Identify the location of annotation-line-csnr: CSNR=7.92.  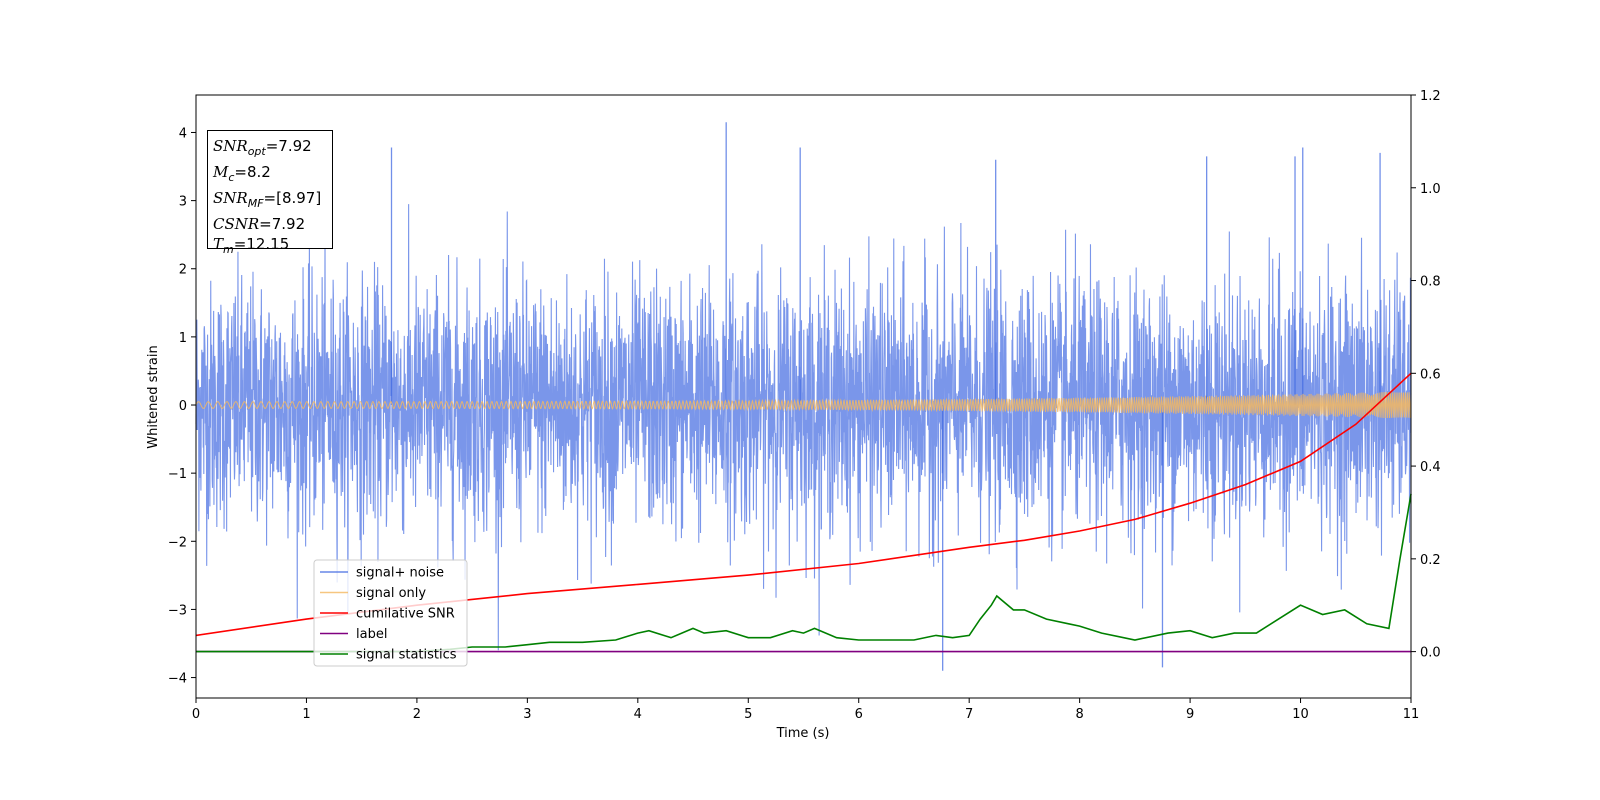
(259, 224).